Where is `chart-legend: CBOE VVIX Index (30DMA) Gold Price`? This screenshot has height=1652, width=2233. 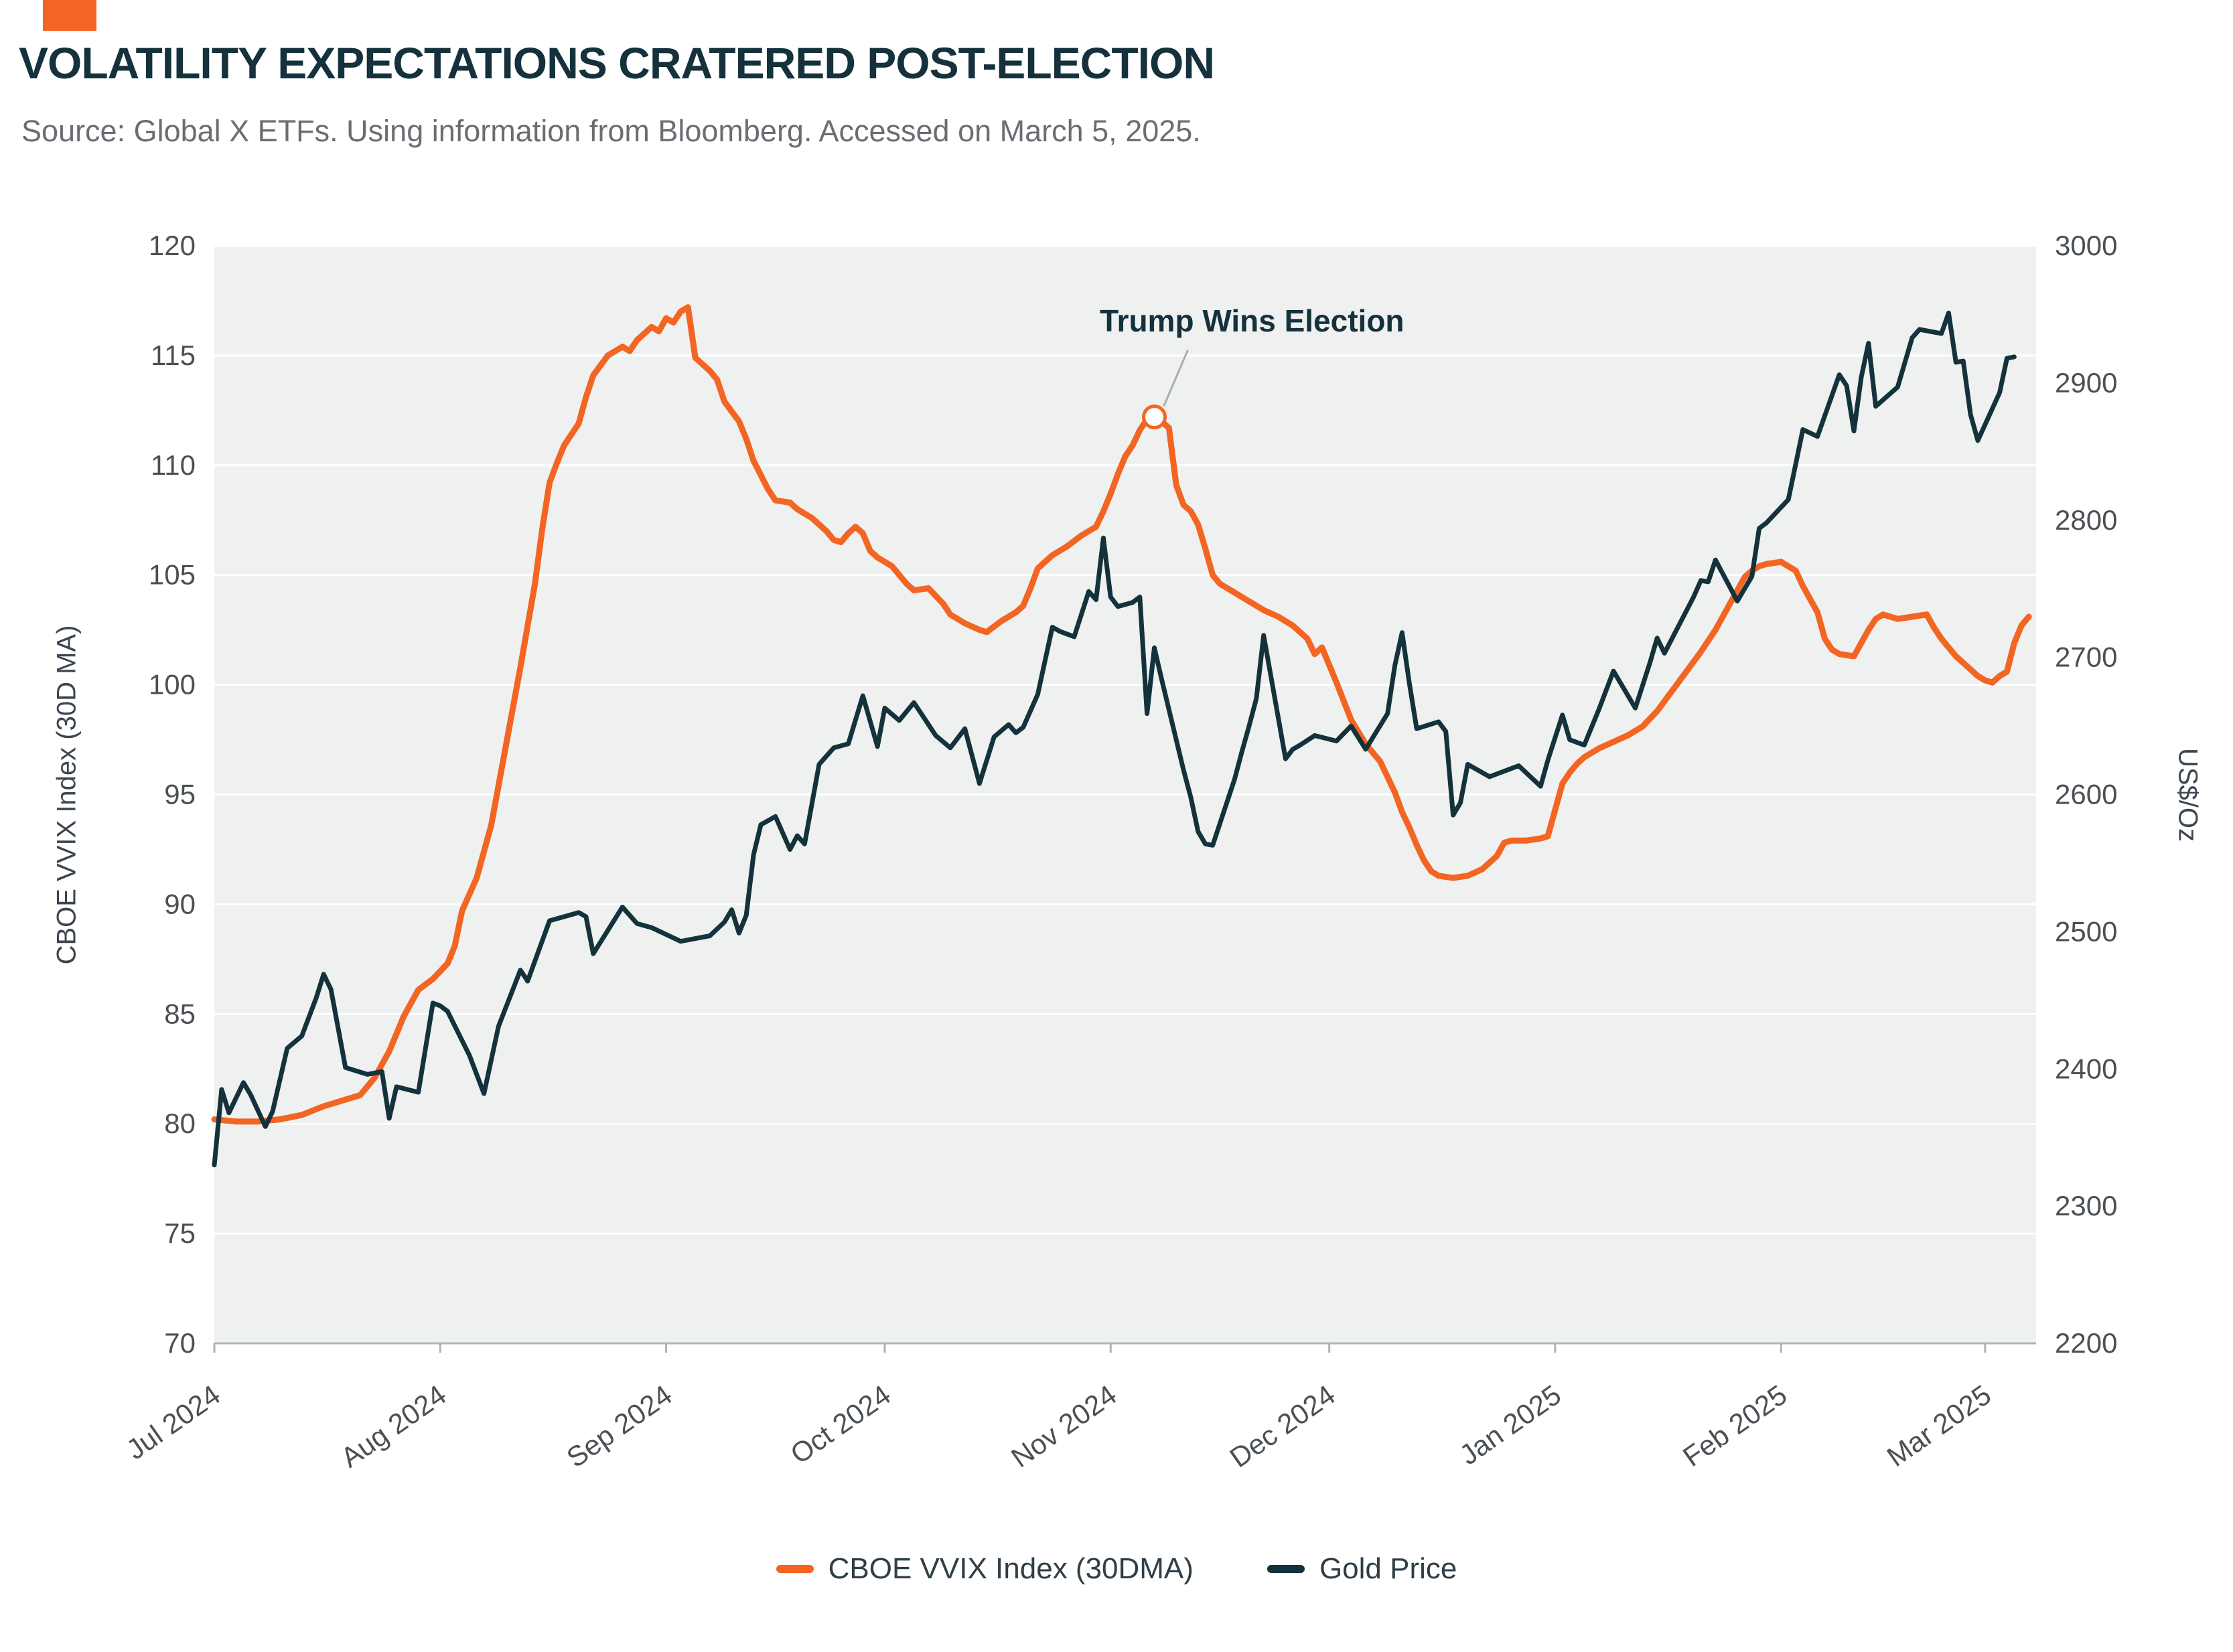
chart-legend: CBOE VVIX Index (30DMA) Gold Price is located at coordinates (1116, 1569).